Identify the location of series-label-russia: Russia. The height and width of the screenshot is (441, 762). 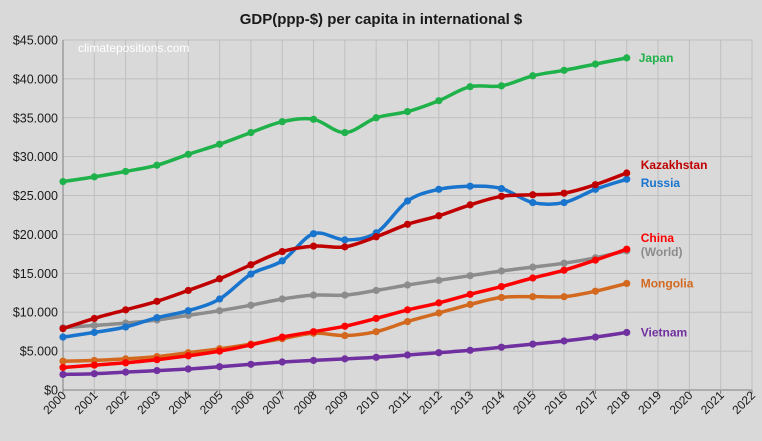
(661, 183).